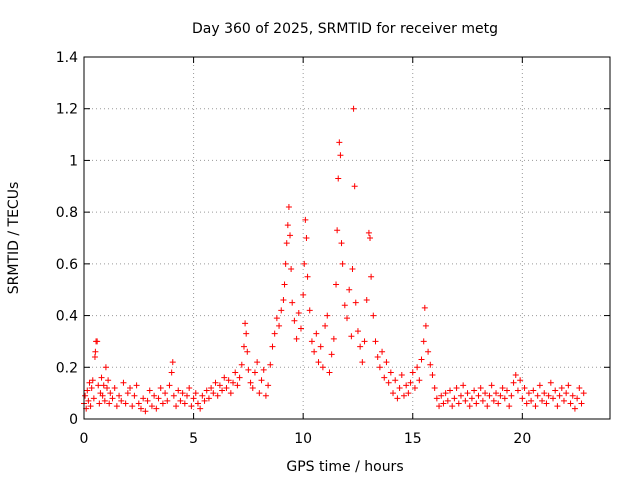 The image size is (640, 480). I want to click on x-tick-label: 0, so click(84, 439).